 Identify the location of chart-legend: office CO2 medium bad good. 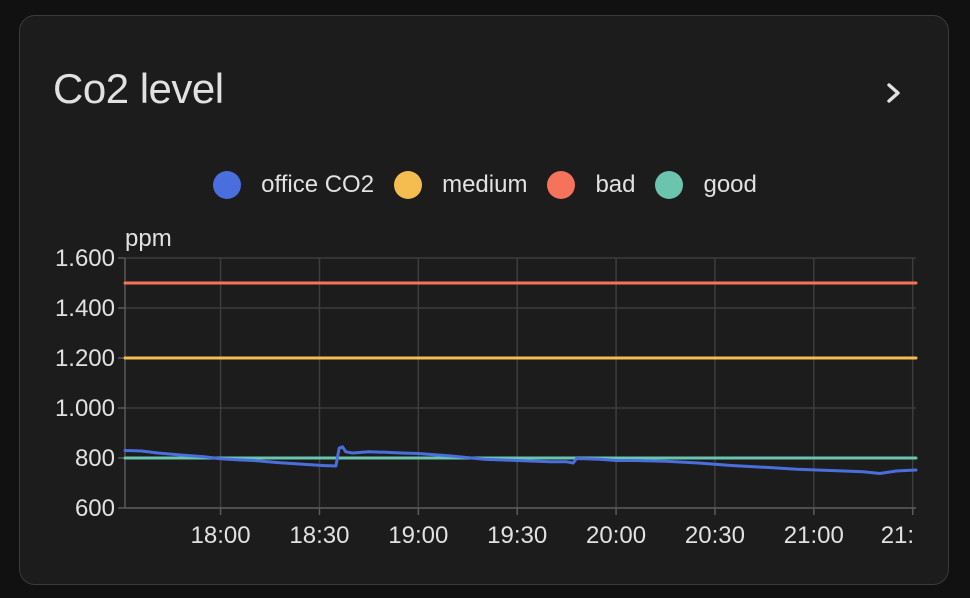
(485, 185).